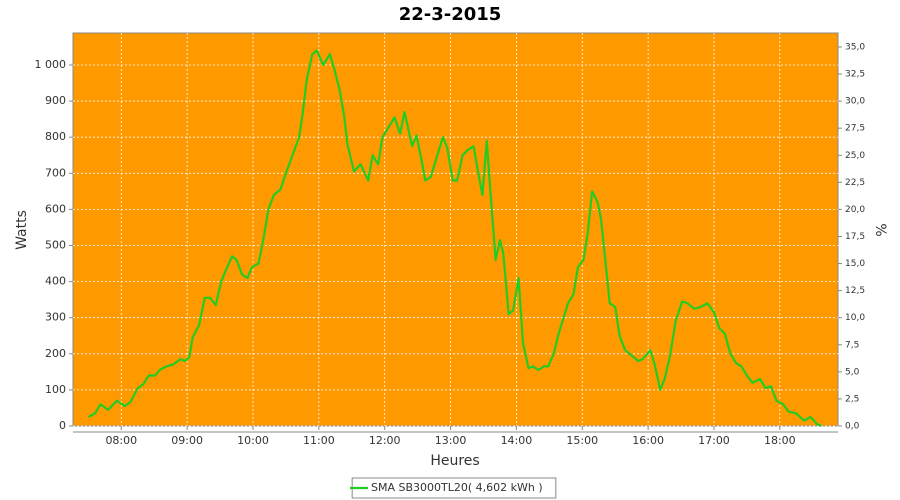 This screenshot has height=500, width=900. Describe the element at coordinates (852, 399) in the screenshot. I see `y2-tick-label: 2,5` at that location.